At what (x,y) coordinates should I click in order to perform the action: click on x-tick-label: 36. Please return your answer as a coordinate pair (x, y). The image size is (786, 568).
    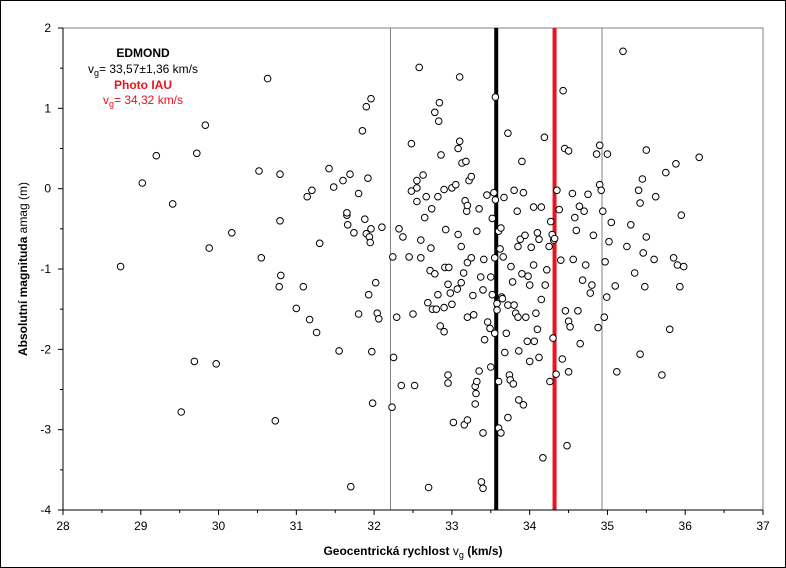
    Looking at the image, I should click on (686, 526).